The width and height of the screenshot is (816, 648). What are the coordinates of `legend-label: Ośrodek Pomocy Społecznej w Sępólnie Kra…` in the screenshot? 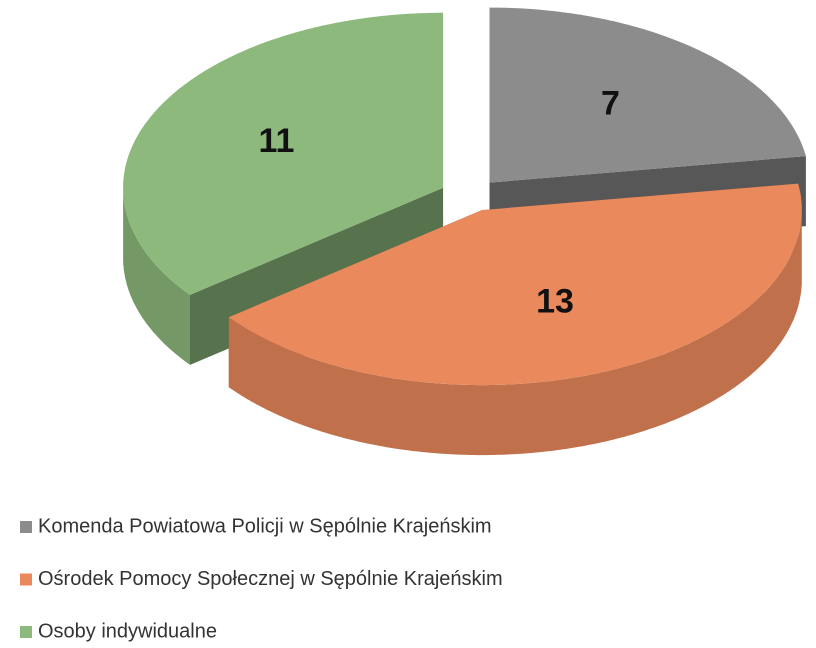 It's located at (270, 579).